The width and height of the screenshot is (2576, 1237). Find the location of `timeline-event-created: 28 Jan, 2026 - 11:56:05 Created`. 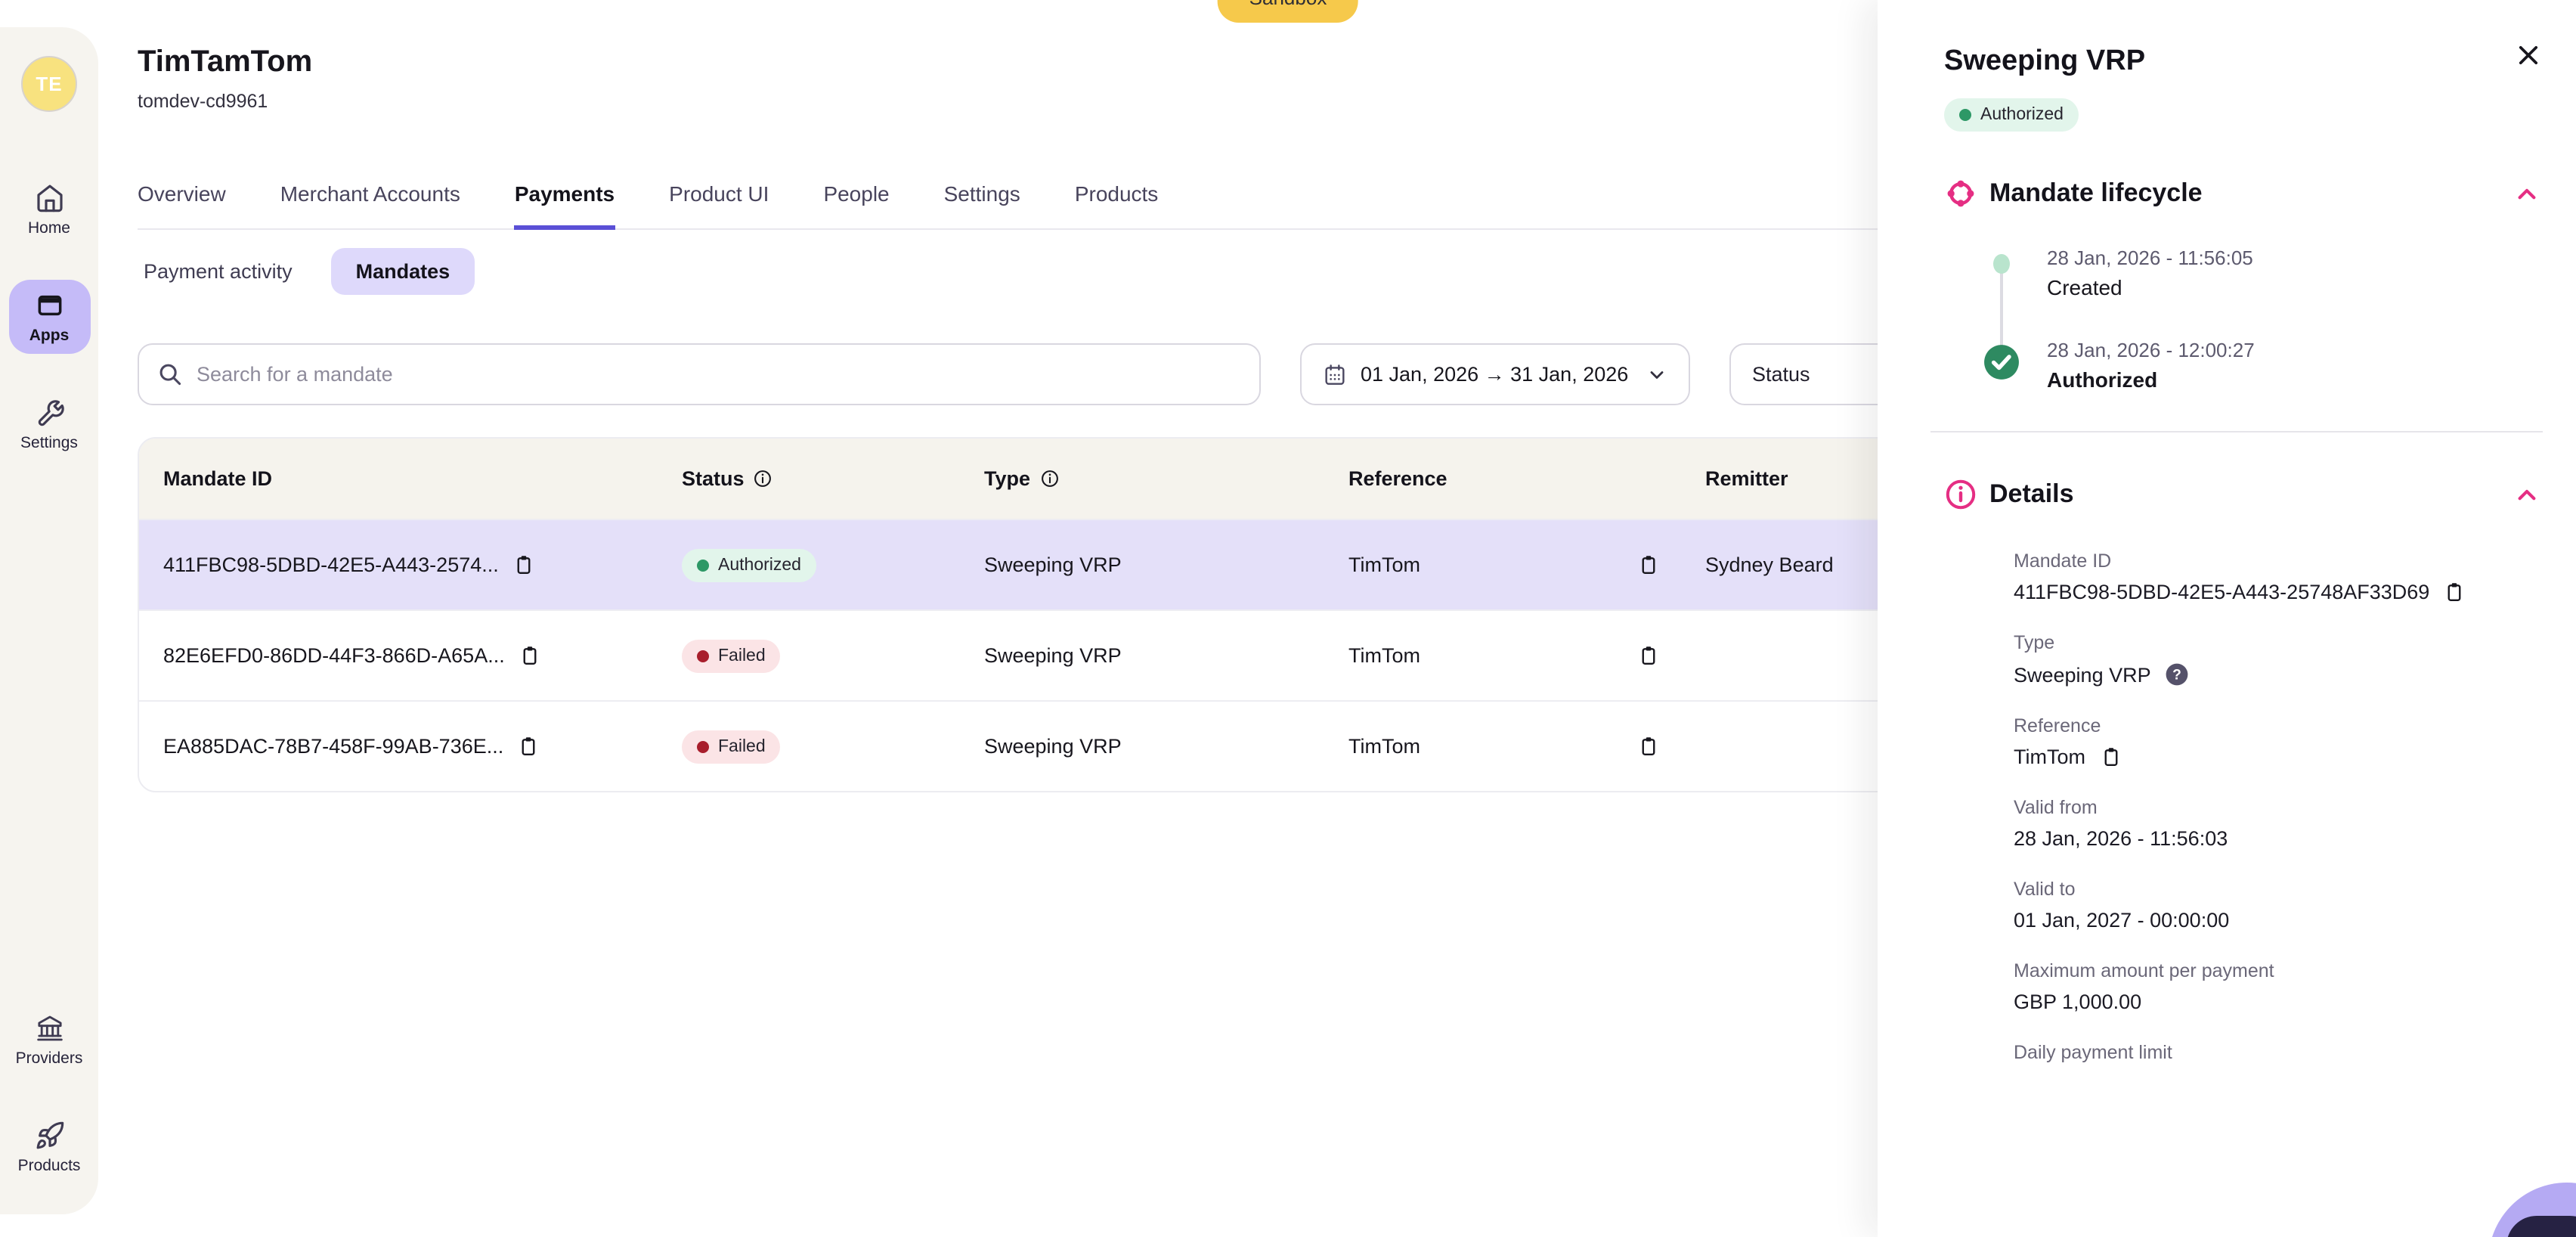

timeline-event-created: 28 Jan, 2026 - 11:56:05 Created is located at coordinates (2260, 272).